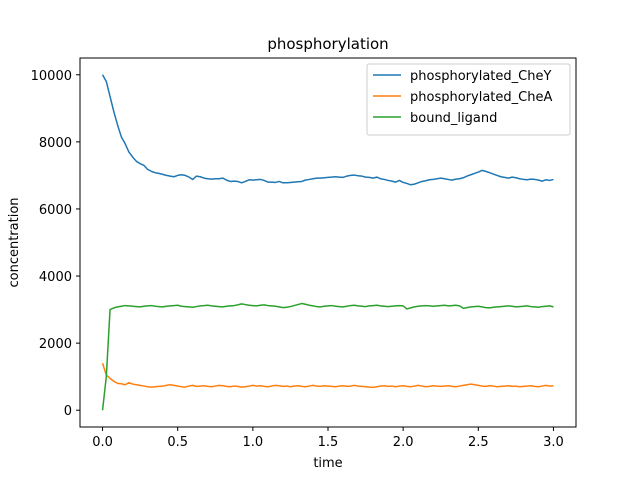 Image resolution: width=640 pixels, height=480 pixels. What do you see at coordinates (478, 442) in the screenshot?
I see `x-tick-label: 2.5` at bounding box center [478, 442].